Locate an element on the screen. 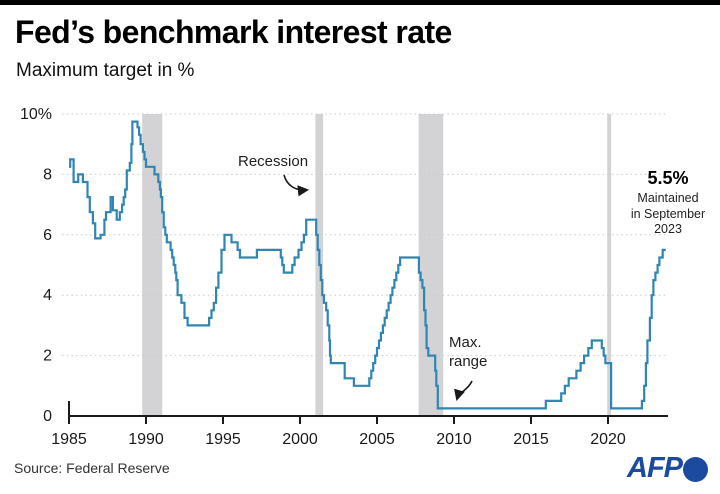 Image resolution: width=720 pixels, height=494 pixels. source-credit: Source: Federal Reserve is located at coordinates (92, 468).